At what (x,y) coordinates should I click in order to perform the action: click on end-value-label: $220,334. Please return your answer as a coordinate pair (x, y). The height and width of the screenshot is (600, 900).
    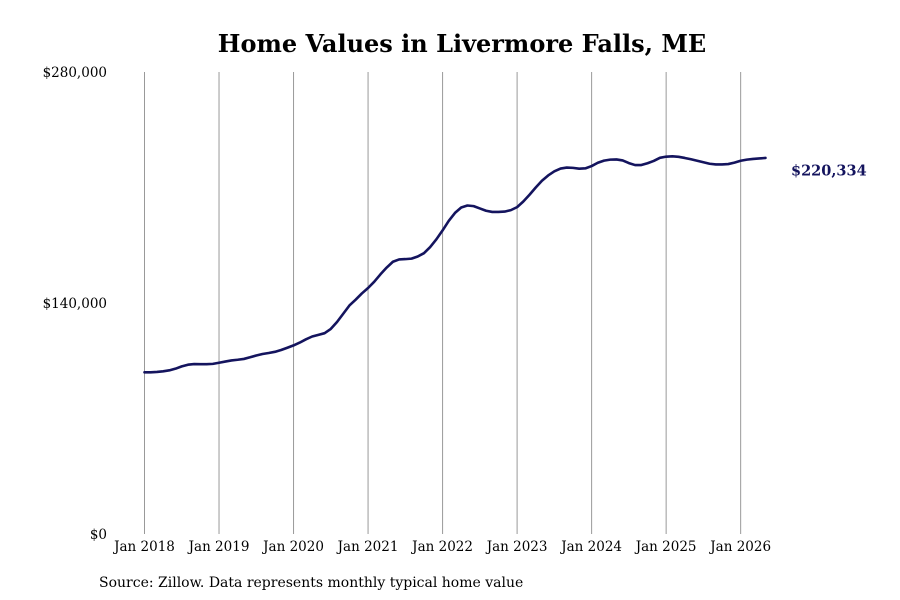
    Looking at the image, I should click on (829, 170).